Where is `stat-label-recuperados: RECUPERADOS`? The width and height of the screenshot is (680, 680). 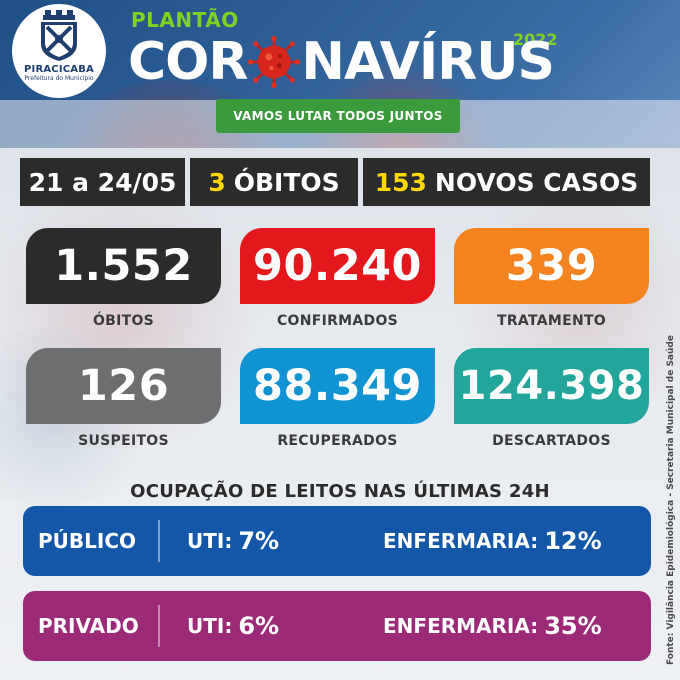
stat-label-recuperados: RECUPERADOS is located at coordinates (337, 441).